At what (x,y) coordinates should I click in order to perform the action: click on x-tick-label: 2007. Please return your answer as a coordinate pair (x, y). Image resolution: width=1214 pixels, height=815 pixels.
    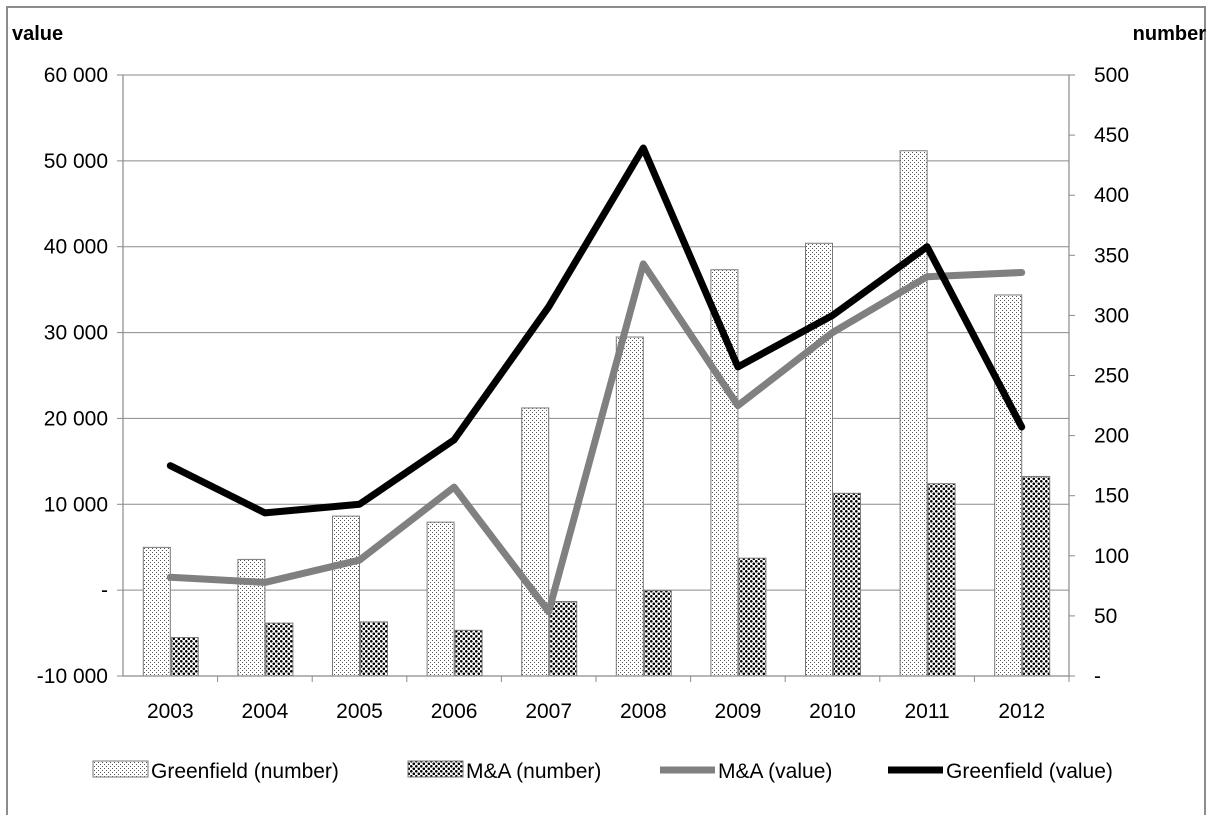
    Looking at the image, I should click on (548, 711).